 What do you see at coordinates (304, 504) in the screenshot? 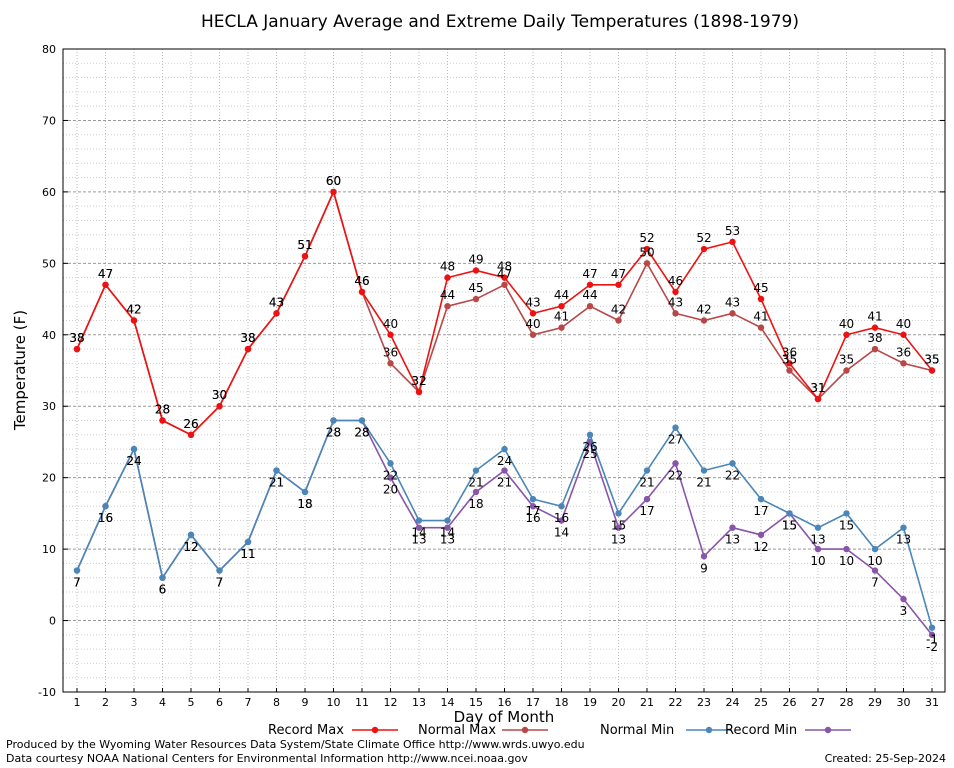
I see `record-min-data-label: 18` at bounding box center [304, 504].